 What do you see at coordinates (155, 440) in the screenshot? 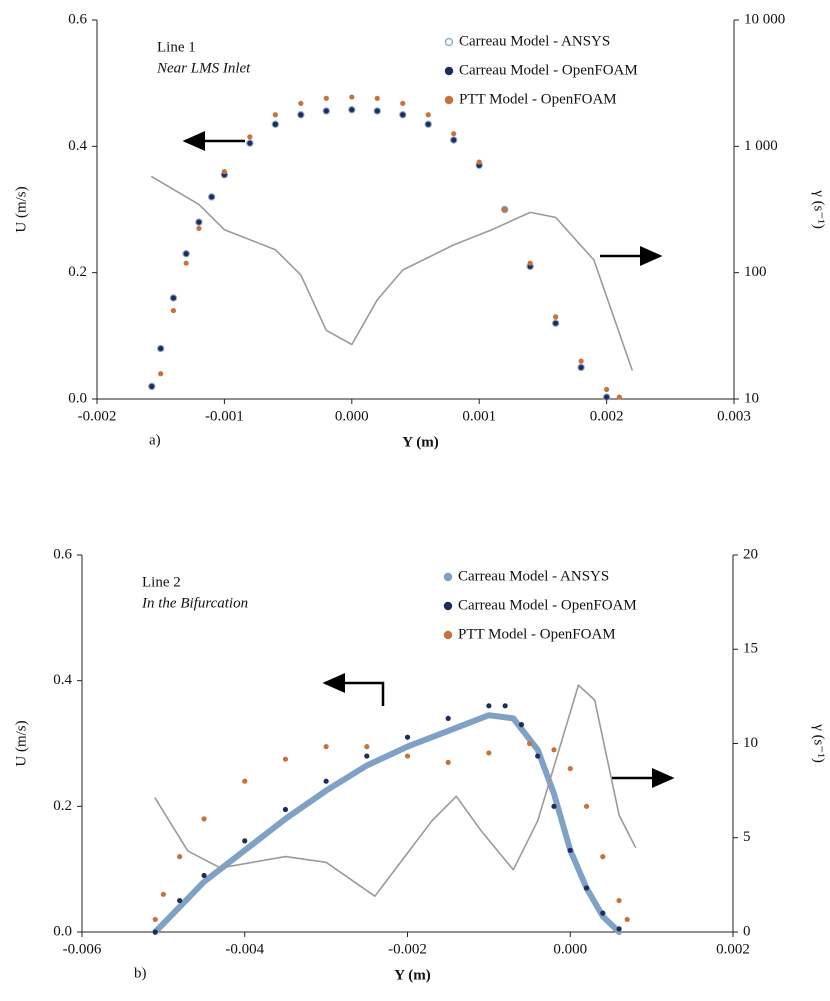
I see `panel-label: a)` at bounding box center [155, 440].